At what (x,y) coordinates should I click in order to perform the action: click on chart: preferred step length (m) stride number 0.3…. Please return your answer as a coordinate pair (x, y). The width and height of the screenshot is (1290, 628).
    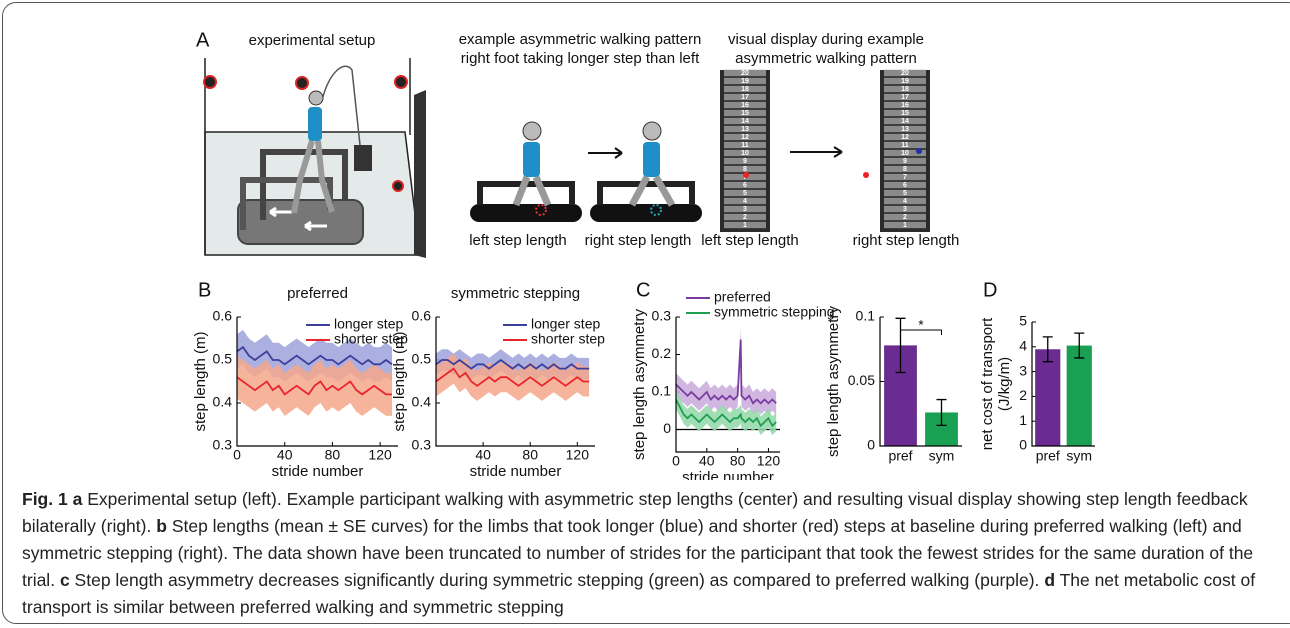
    Looking at the image, I should click on (300, 382).